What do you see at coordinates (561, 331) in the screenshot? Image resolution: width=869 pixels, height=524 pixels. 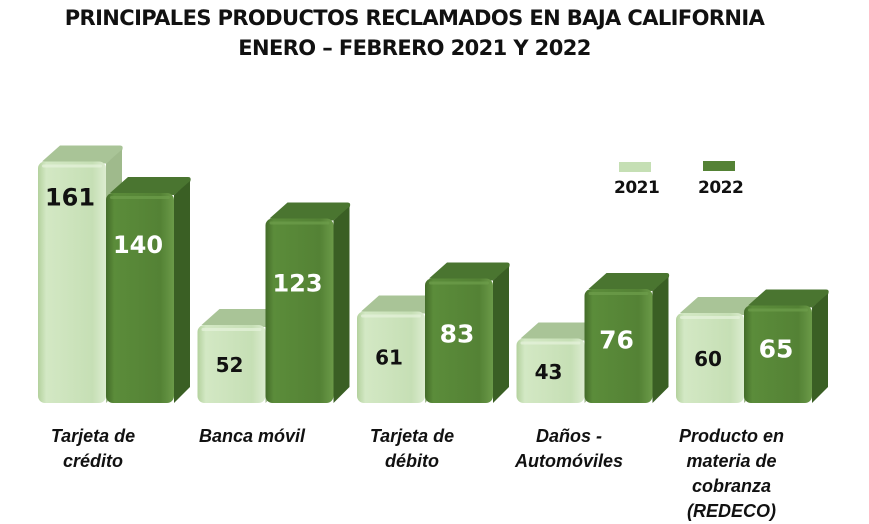 I see `bar-danos-automoviles-2021-top-face` at bounding box center [561, 331].